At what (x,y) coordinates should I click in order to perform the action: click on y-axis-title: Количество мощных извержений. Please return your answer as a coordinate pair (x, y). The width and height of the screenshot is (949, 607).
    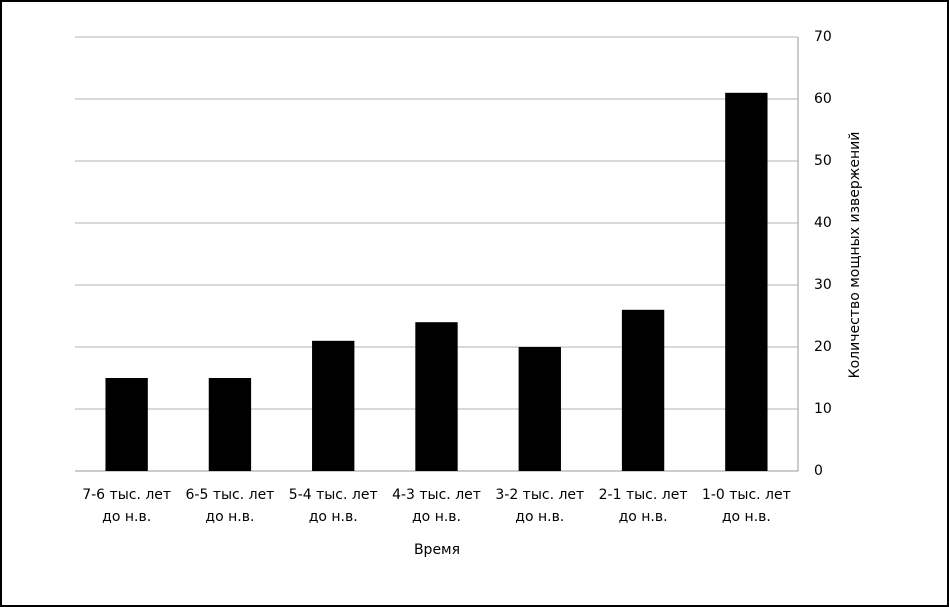
    Looking at the image, I should click on (855, 255).